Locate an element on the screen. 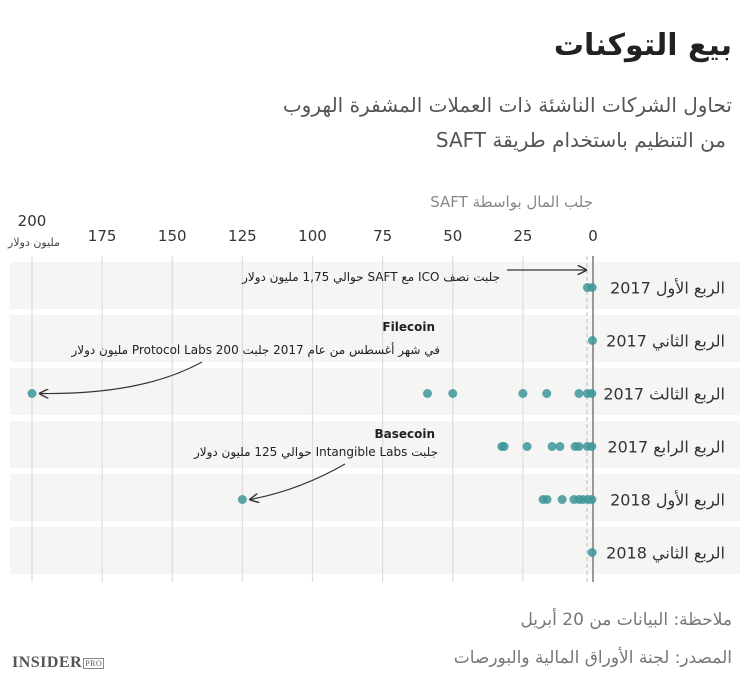  x-tick-label: 0 is located at coordinates (593, 236).